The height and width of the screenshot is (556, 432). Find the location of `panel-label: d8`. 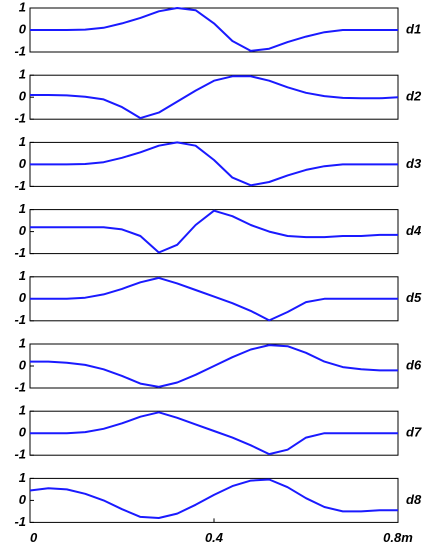

panel-label: d8 is located at coordinates (414, 499).